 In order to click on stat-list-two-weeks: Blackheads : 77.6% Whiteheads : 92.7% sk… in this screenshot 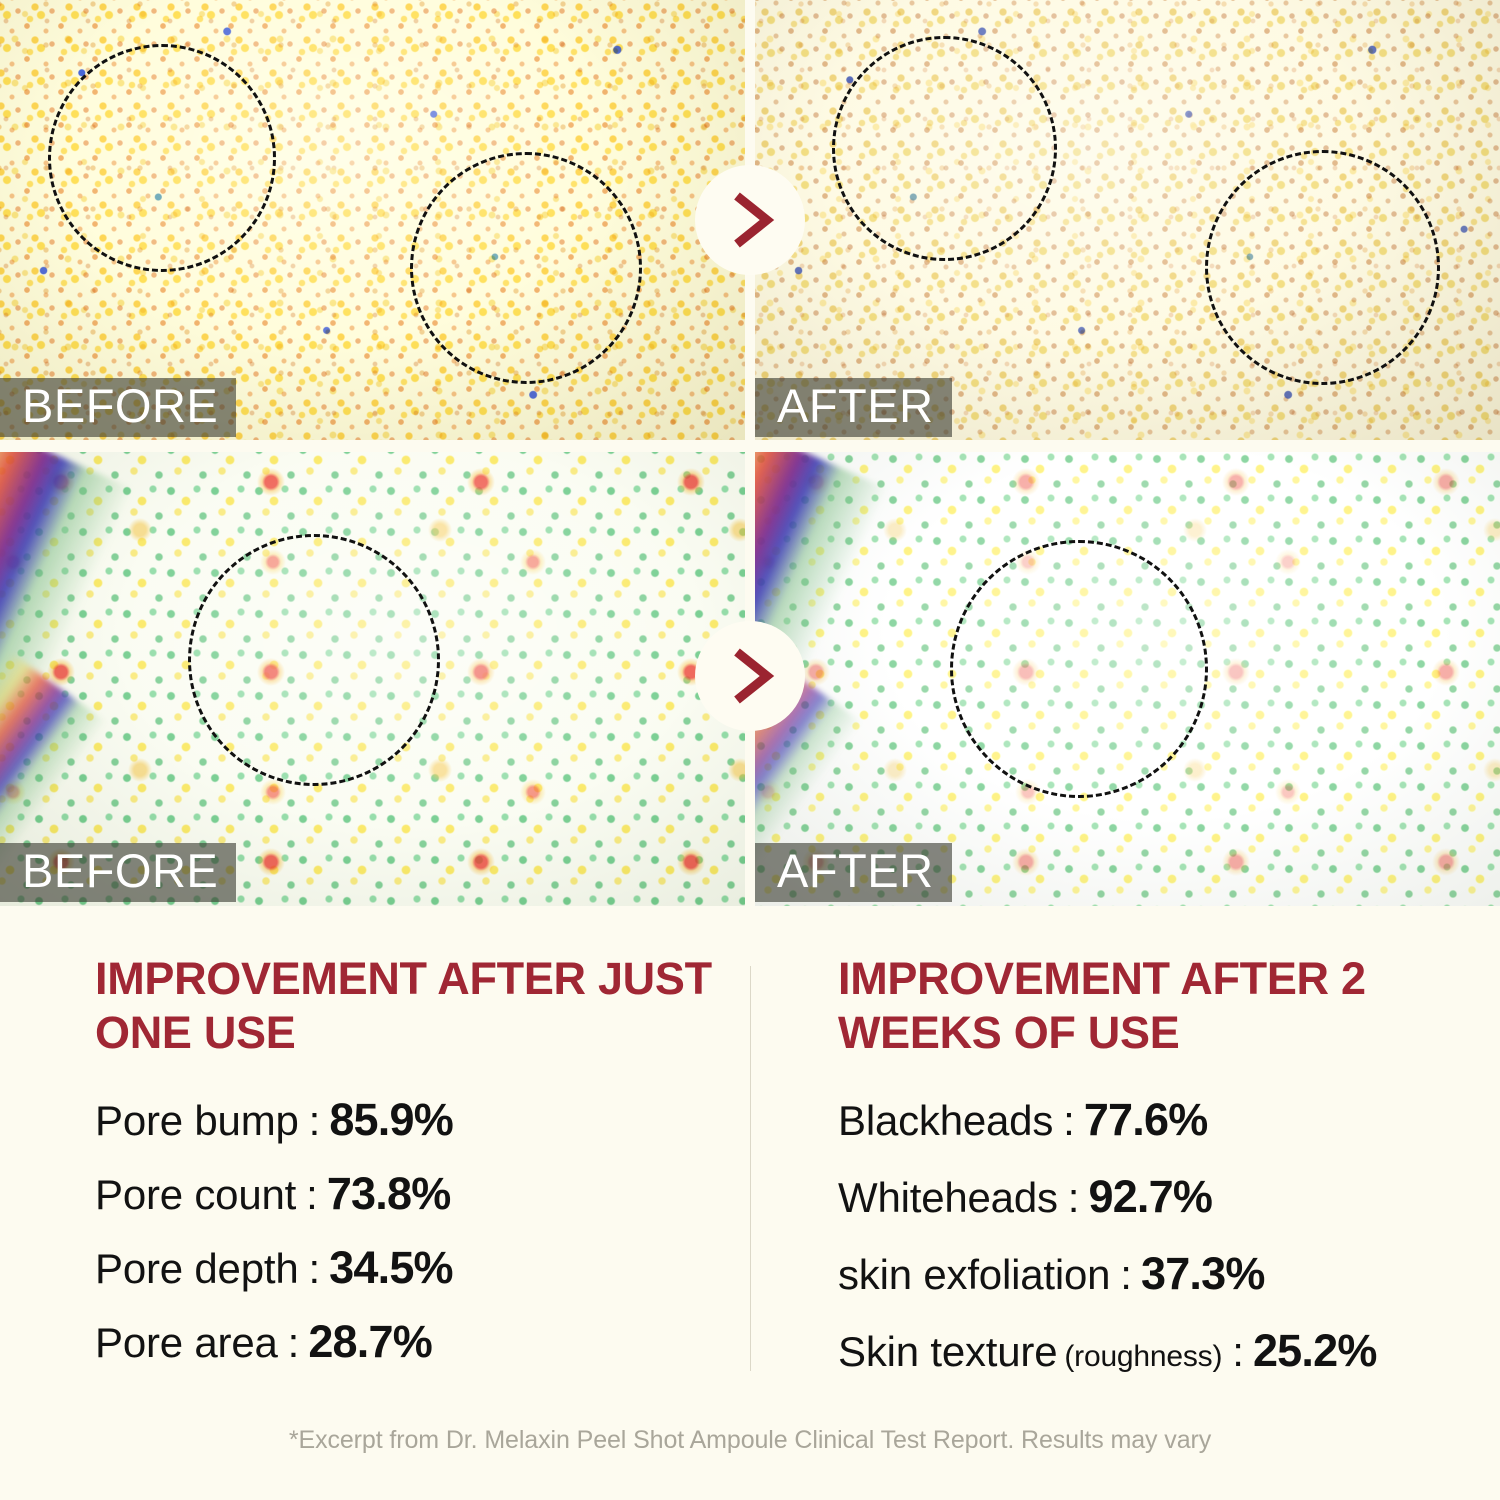, I will do `click(1158, 1235)`.